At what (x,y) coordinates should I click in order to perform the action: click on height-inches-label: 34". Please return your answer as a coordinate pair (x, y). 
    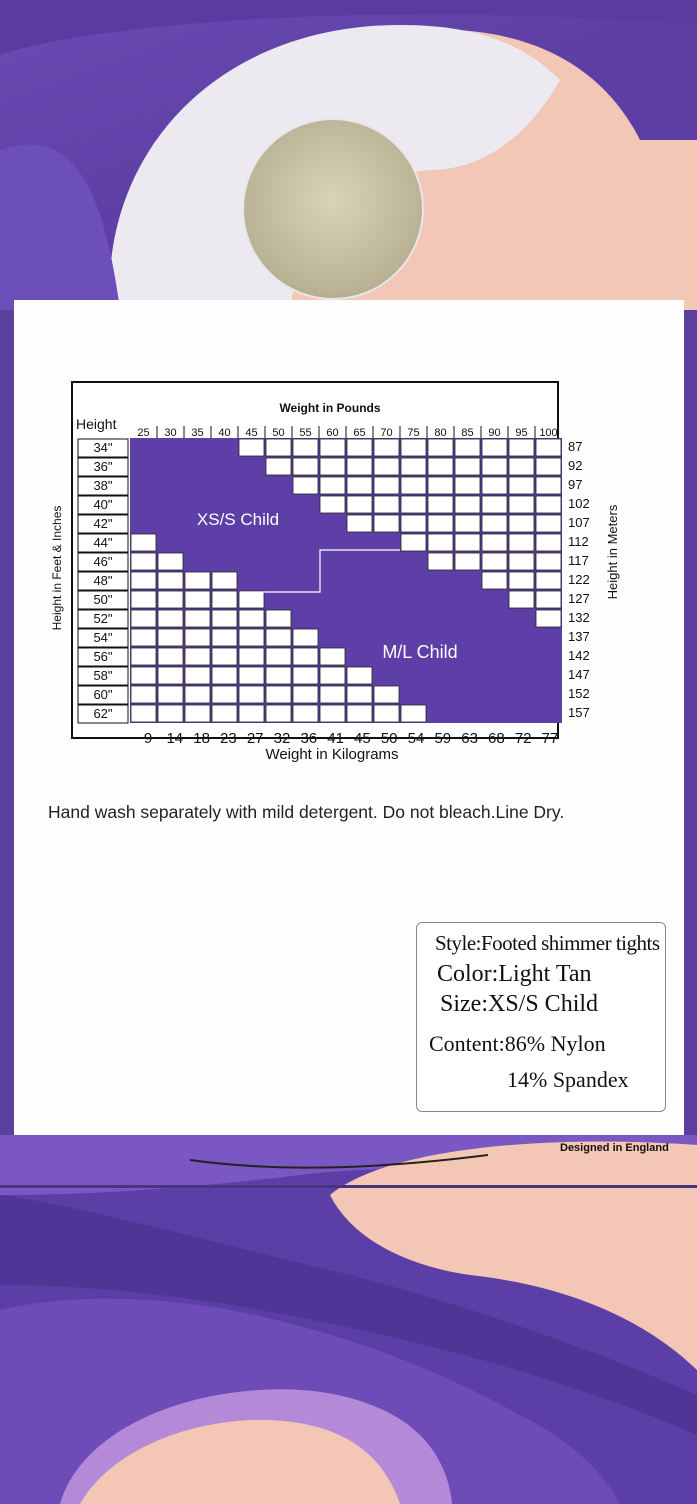
    Looking at the image, I should click on (102, 447).